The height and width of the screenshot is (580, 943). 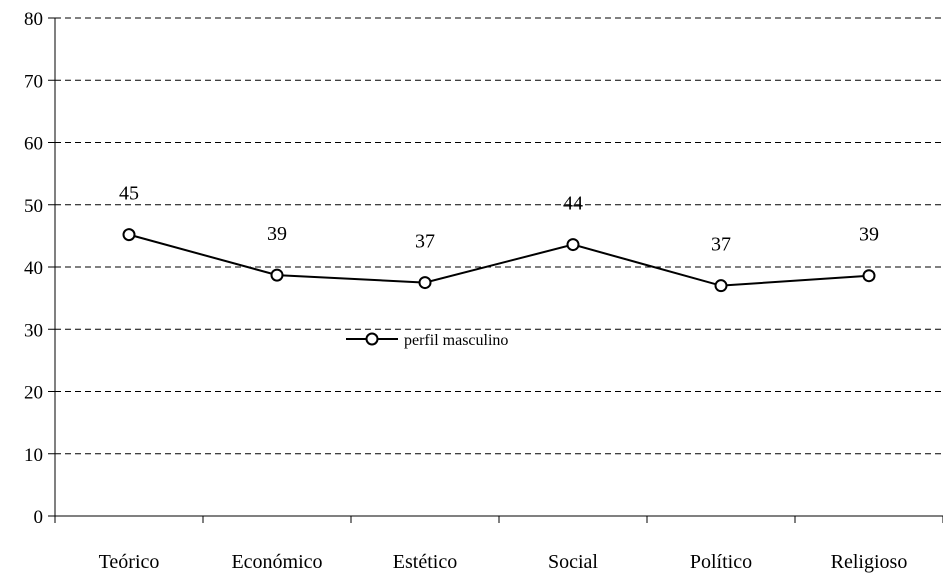 What do you see at coordinates (33, 268) in the screenshot?
I see `y-tick-label: 40` at bounding box center [33, 268].